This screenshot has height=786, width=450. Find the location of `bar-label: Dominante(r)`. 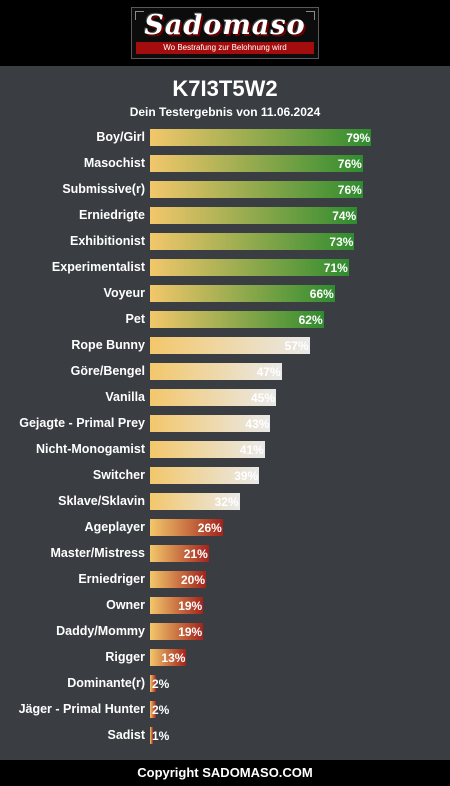

bar-label: Dominante(r) is located at coordinates (106, 683).